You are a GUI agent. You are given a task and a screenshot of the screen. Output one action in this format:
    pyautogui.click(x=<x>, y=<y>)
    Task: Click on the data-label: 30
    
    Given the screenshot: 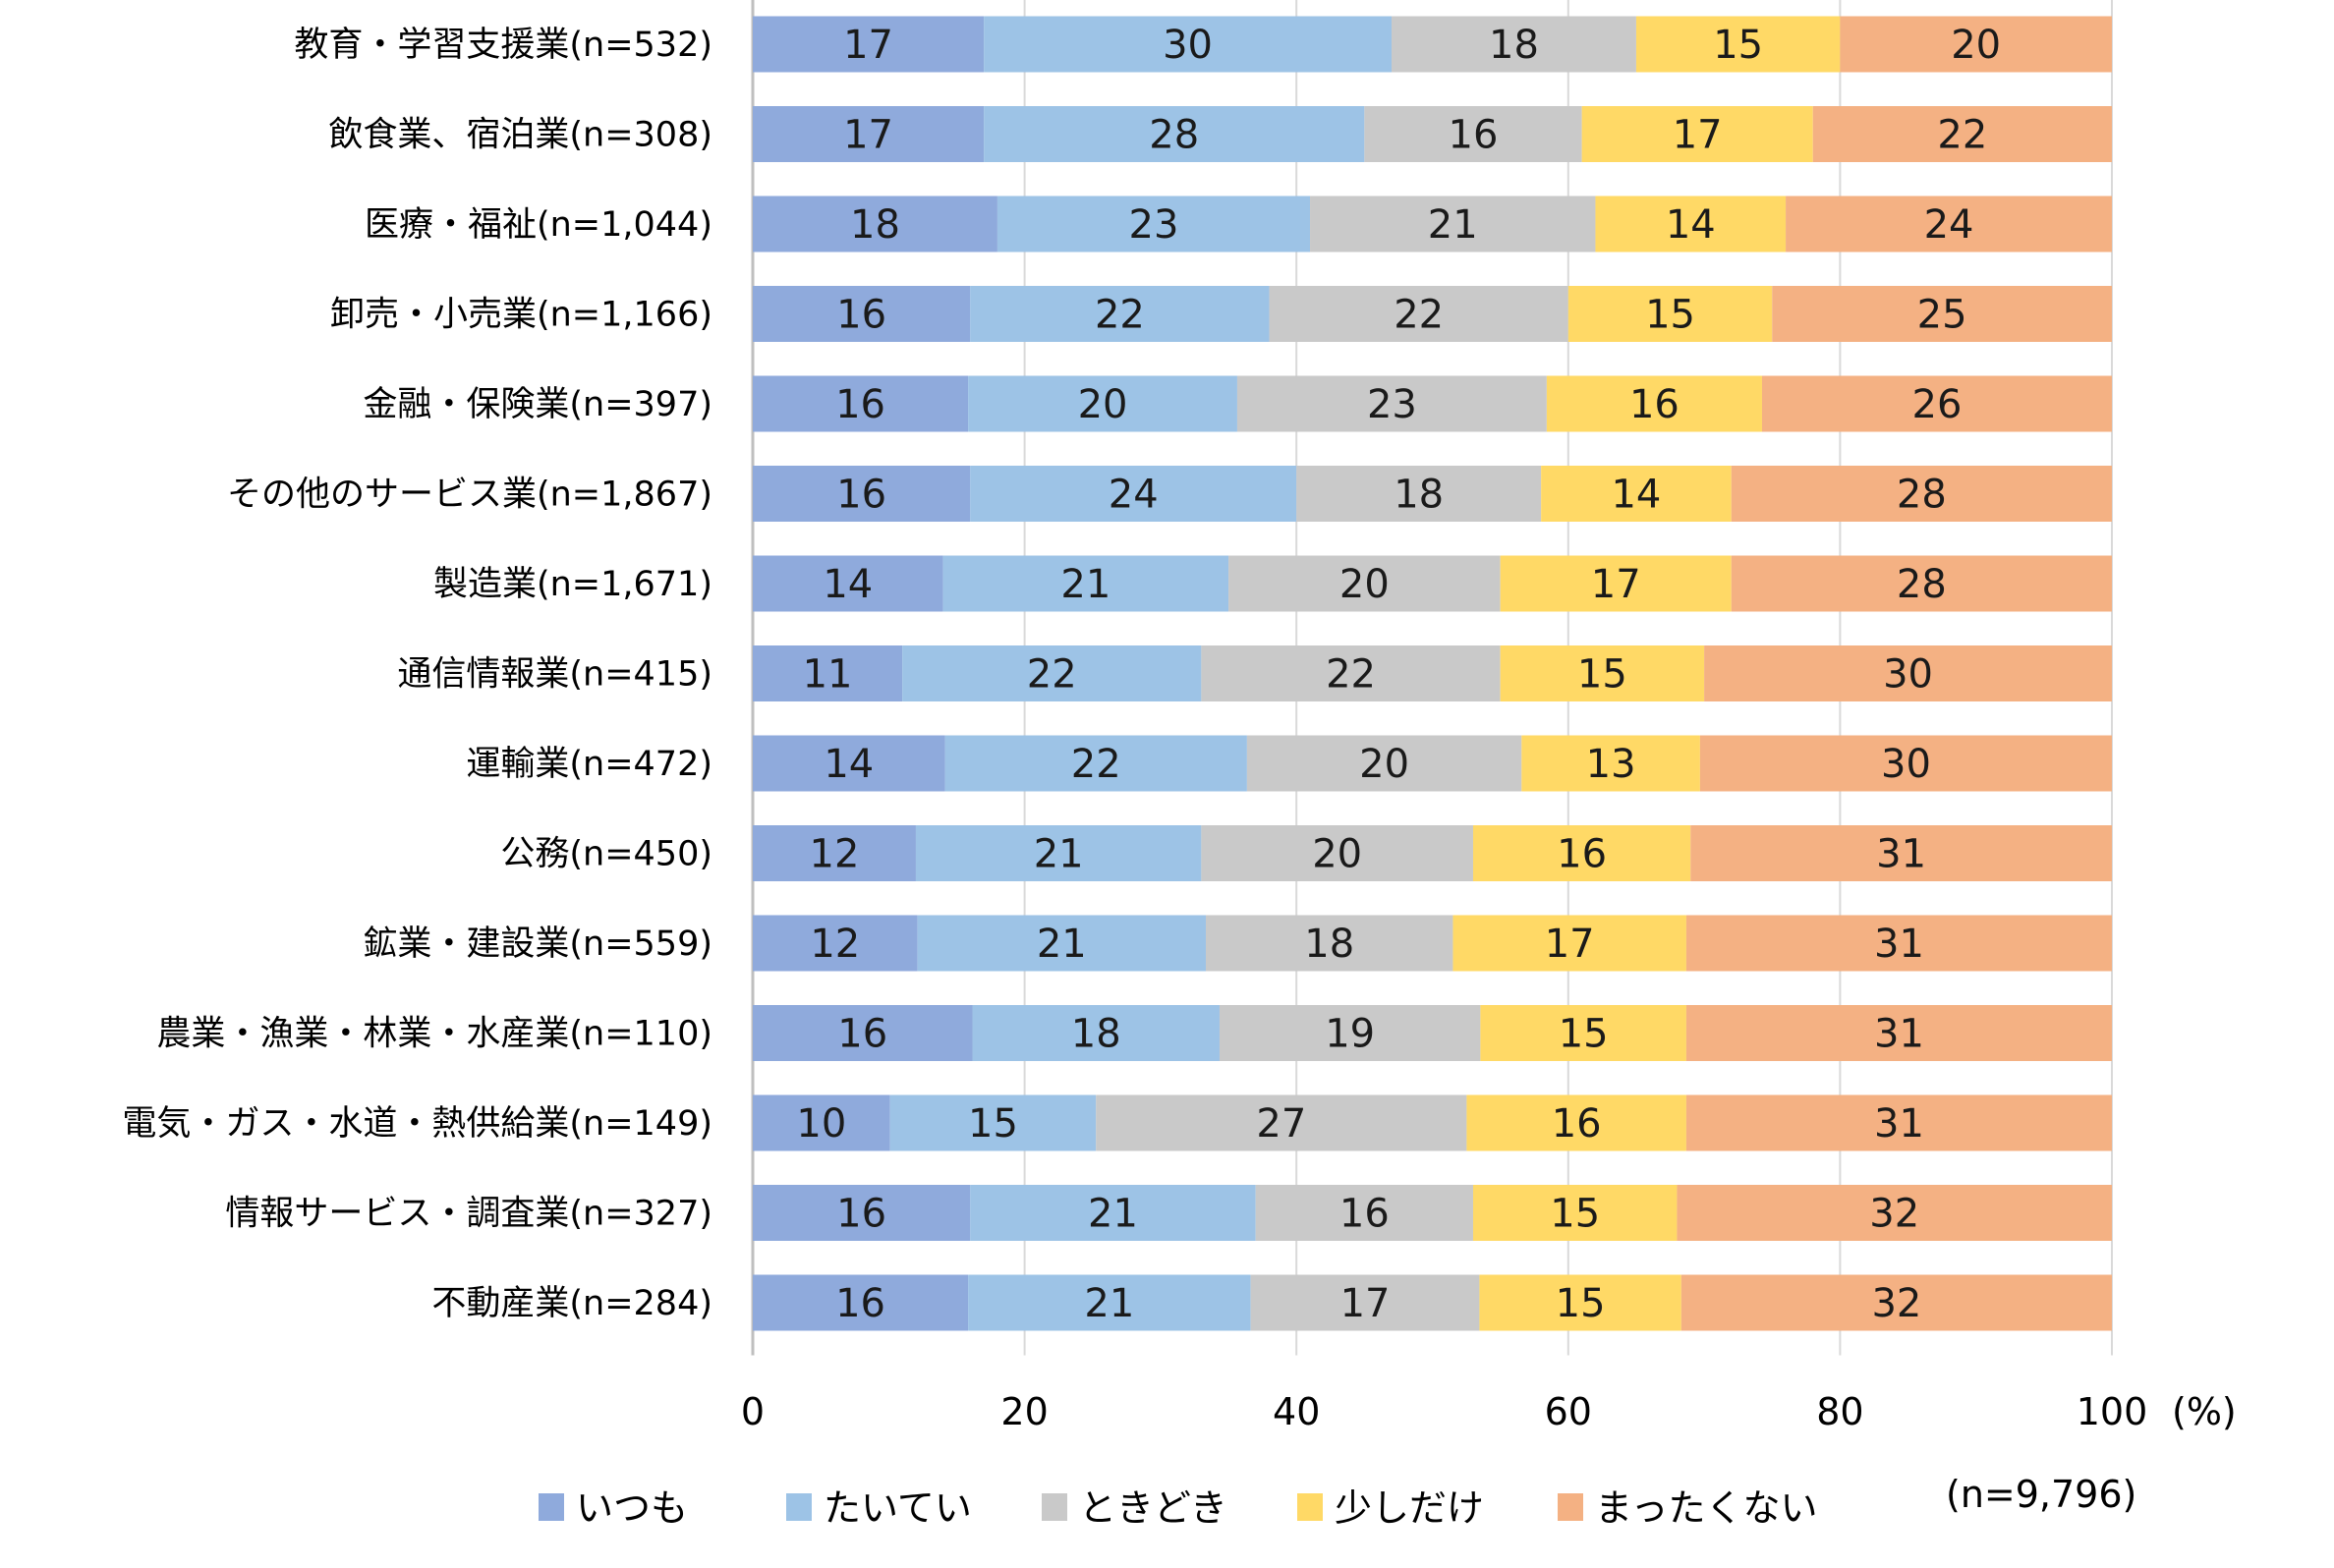 What is the action you would take?
    pyautogui.click(x=1188, y=45)
    